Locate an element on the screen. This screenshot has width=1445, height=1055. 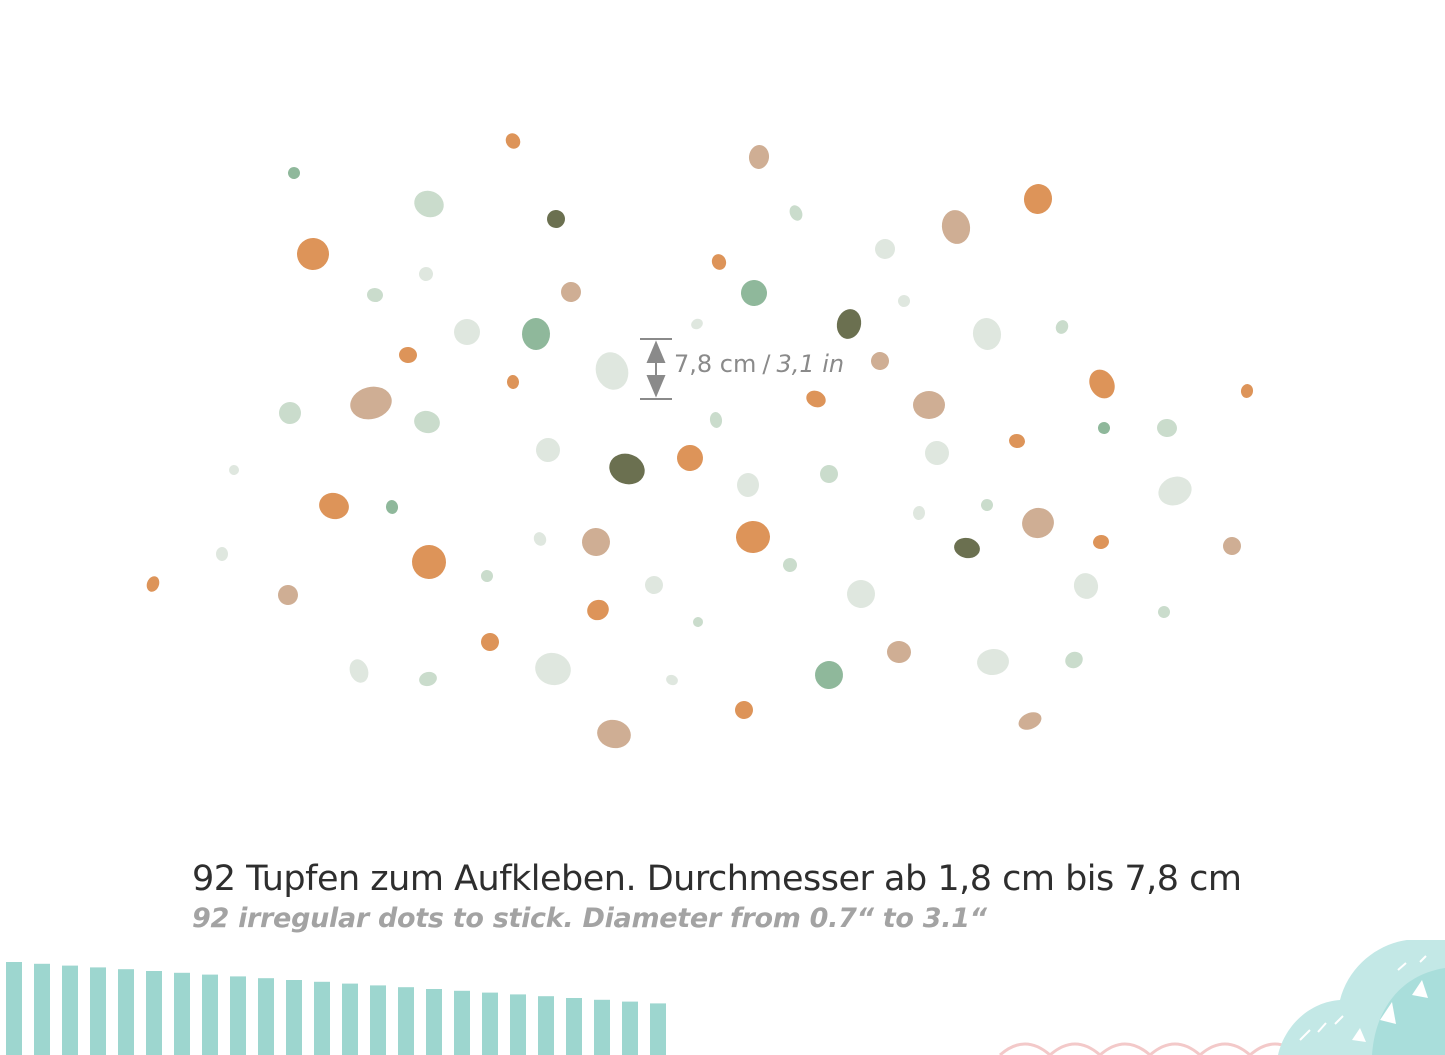
measurement-imperial: 3,1 in is located at coordinates (810, 364).